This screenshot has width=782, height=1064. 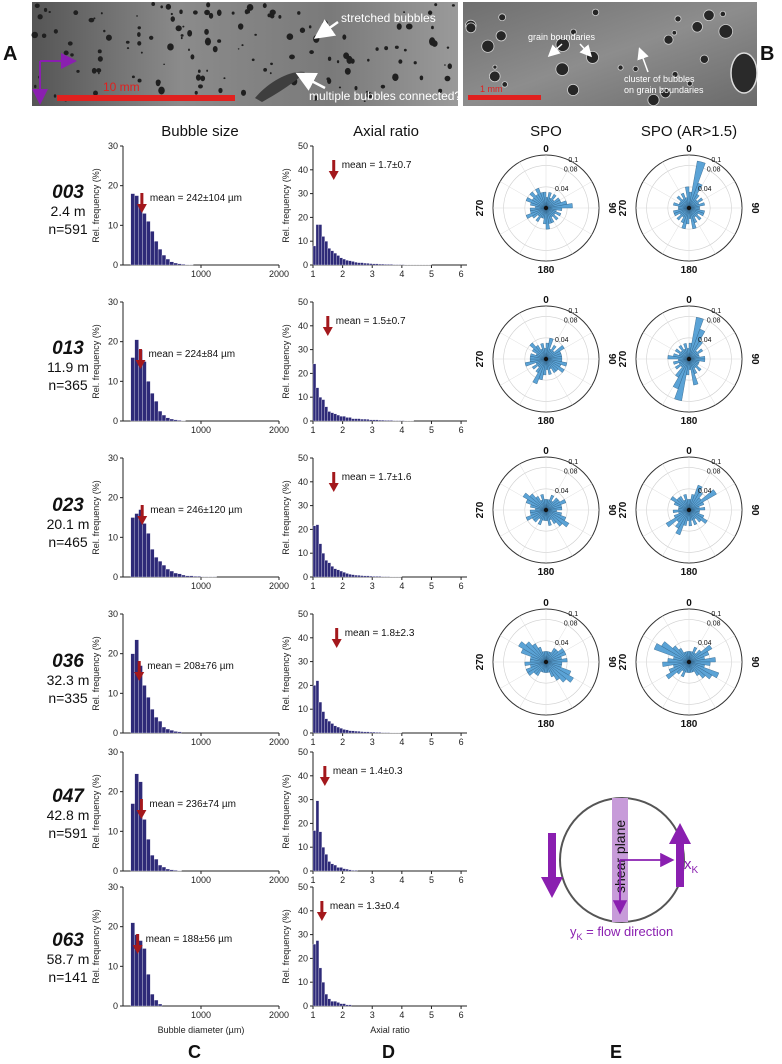 What do you see at coordinates (491, 89) in the screenshot?
I see `photo-b-scale-label: 1 mm` at bounding box center [491, 89].